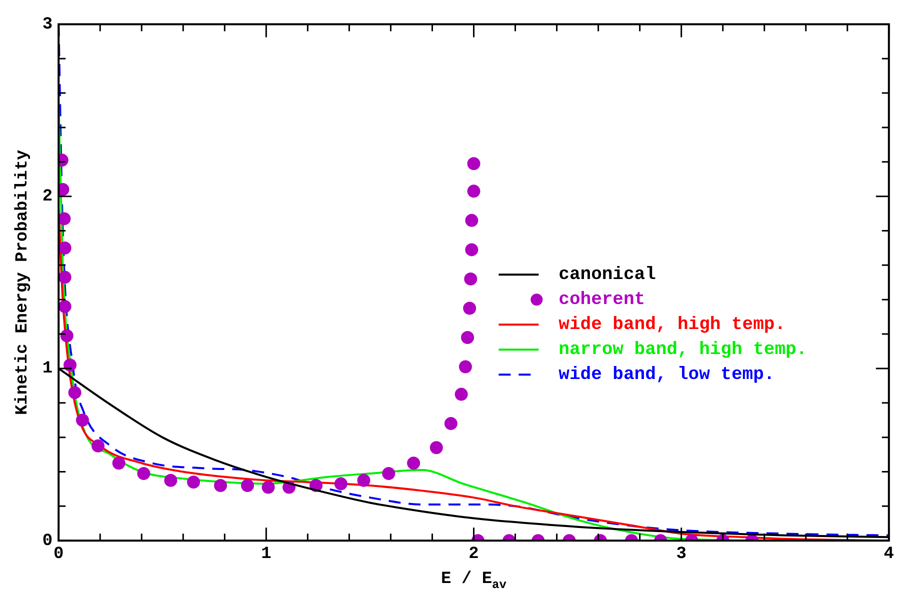 This screenshot has height=605, width=897. What do you see at coordinates (473, 554) in the screenshot?
I see `x-tick-label: 2` at bounding box center [473, 554].